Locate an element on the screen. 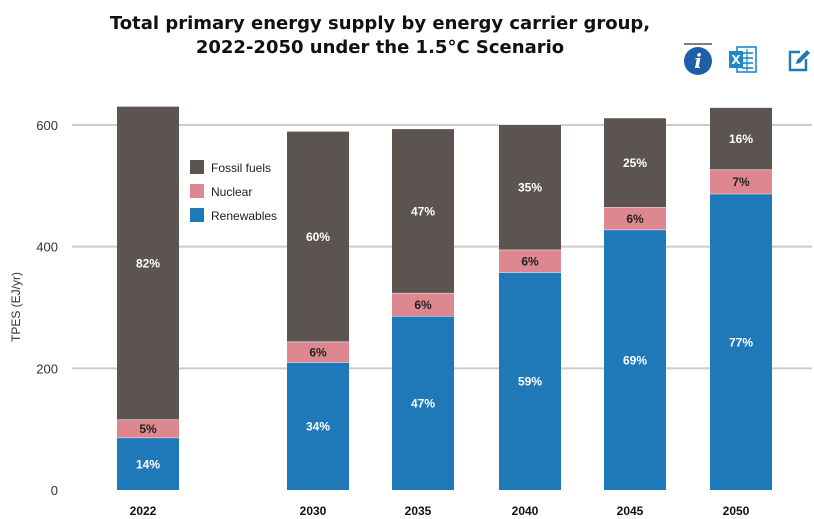  data-label: 7% is located at coordinates (741, 182).